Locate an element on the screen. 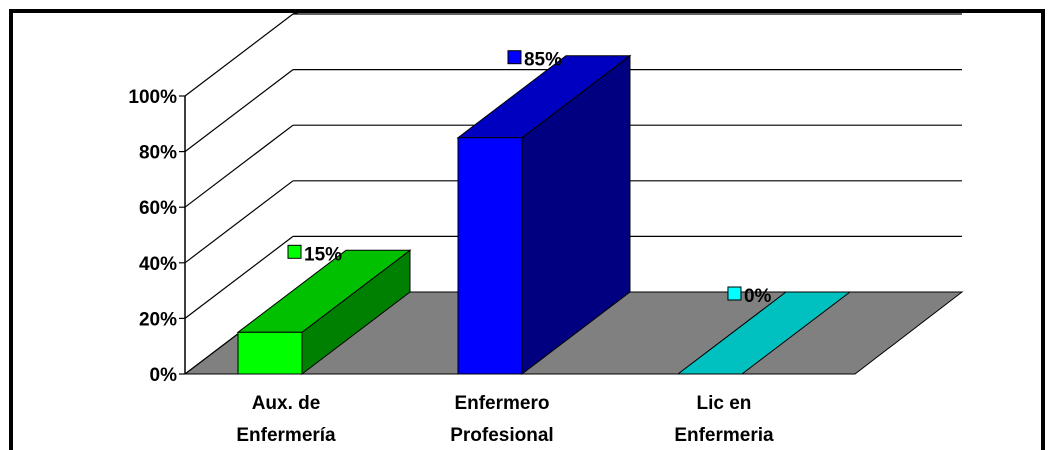  y-tick-label: 0% is located at coordinates (164, 375).